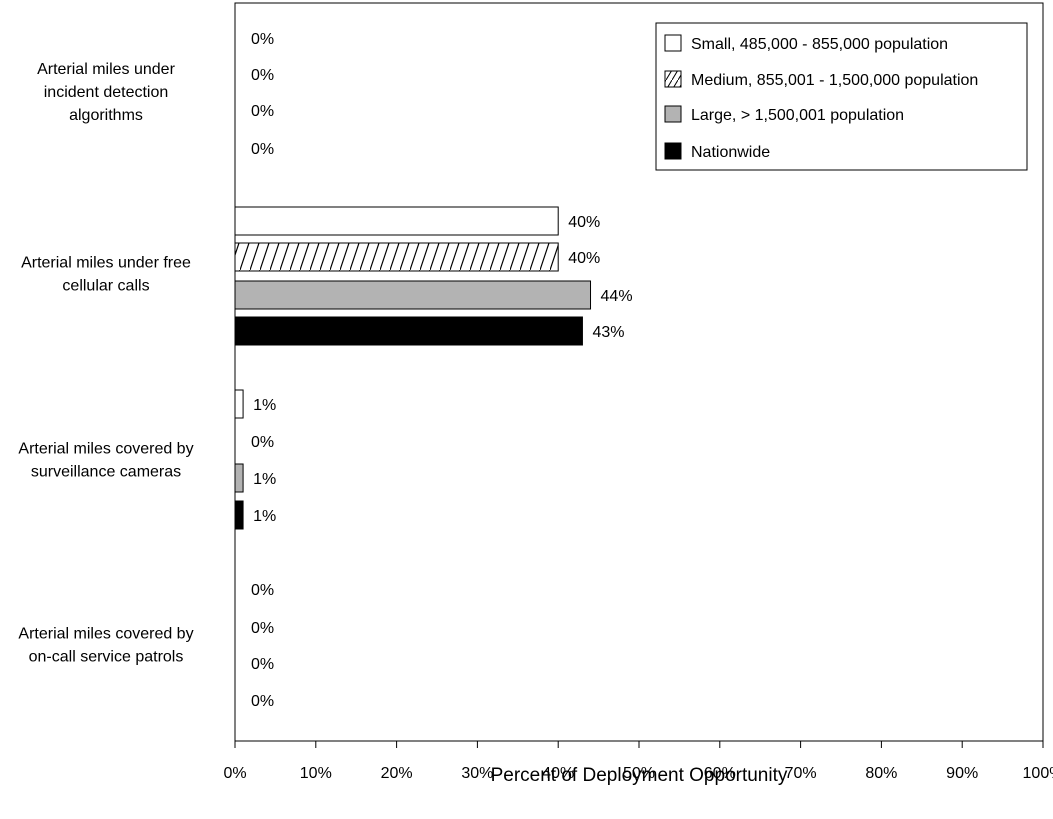 The width and height of the screenshot is (1053, 819). I want to click on x-tick-label: 40%, so click(558, 773).